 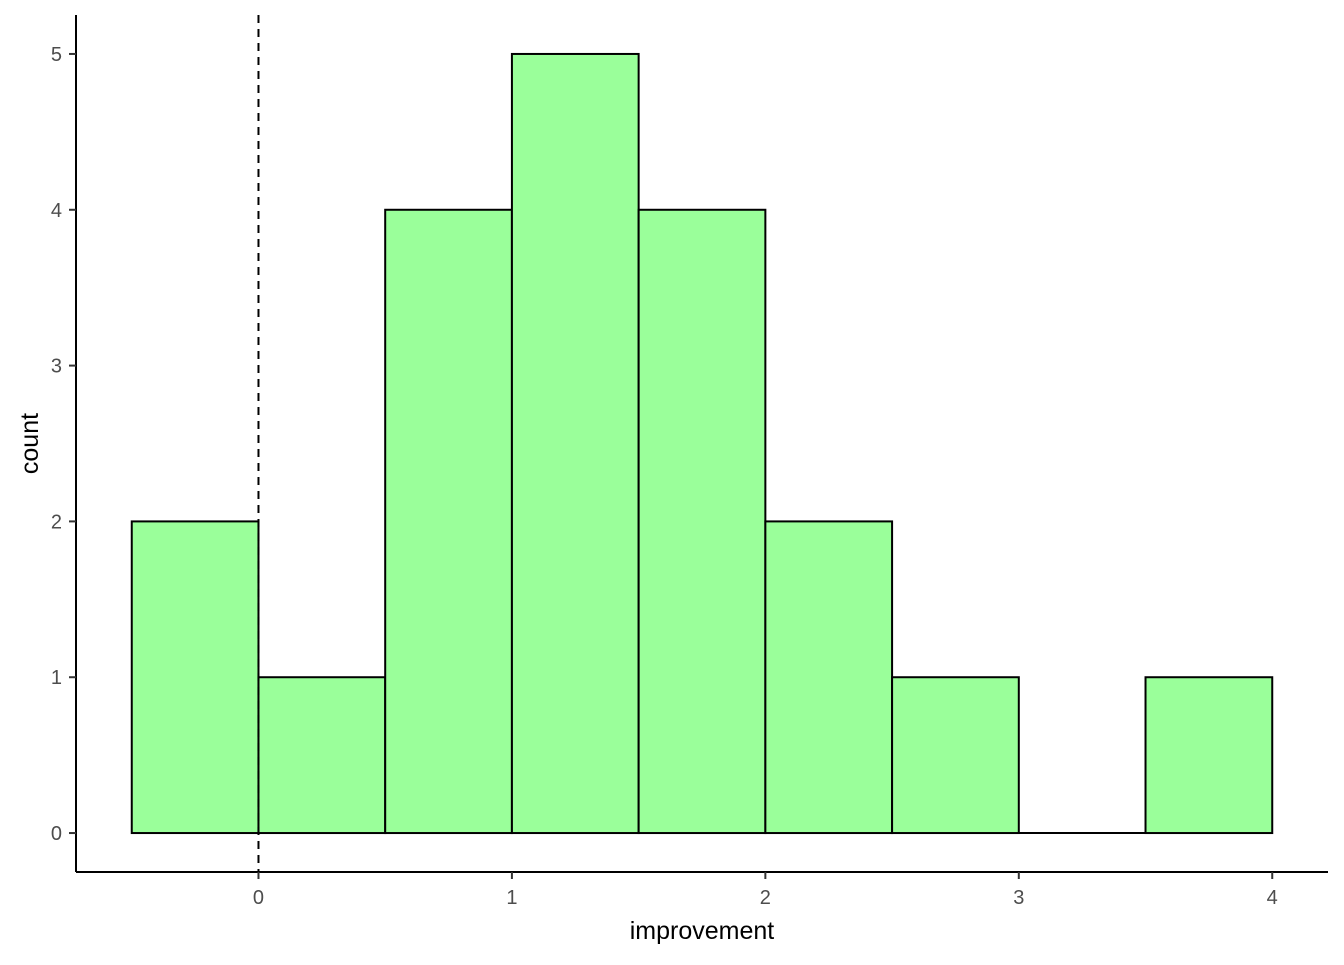 I want to click on x-tick-label-3: 3, so click(x=1018, y=898).